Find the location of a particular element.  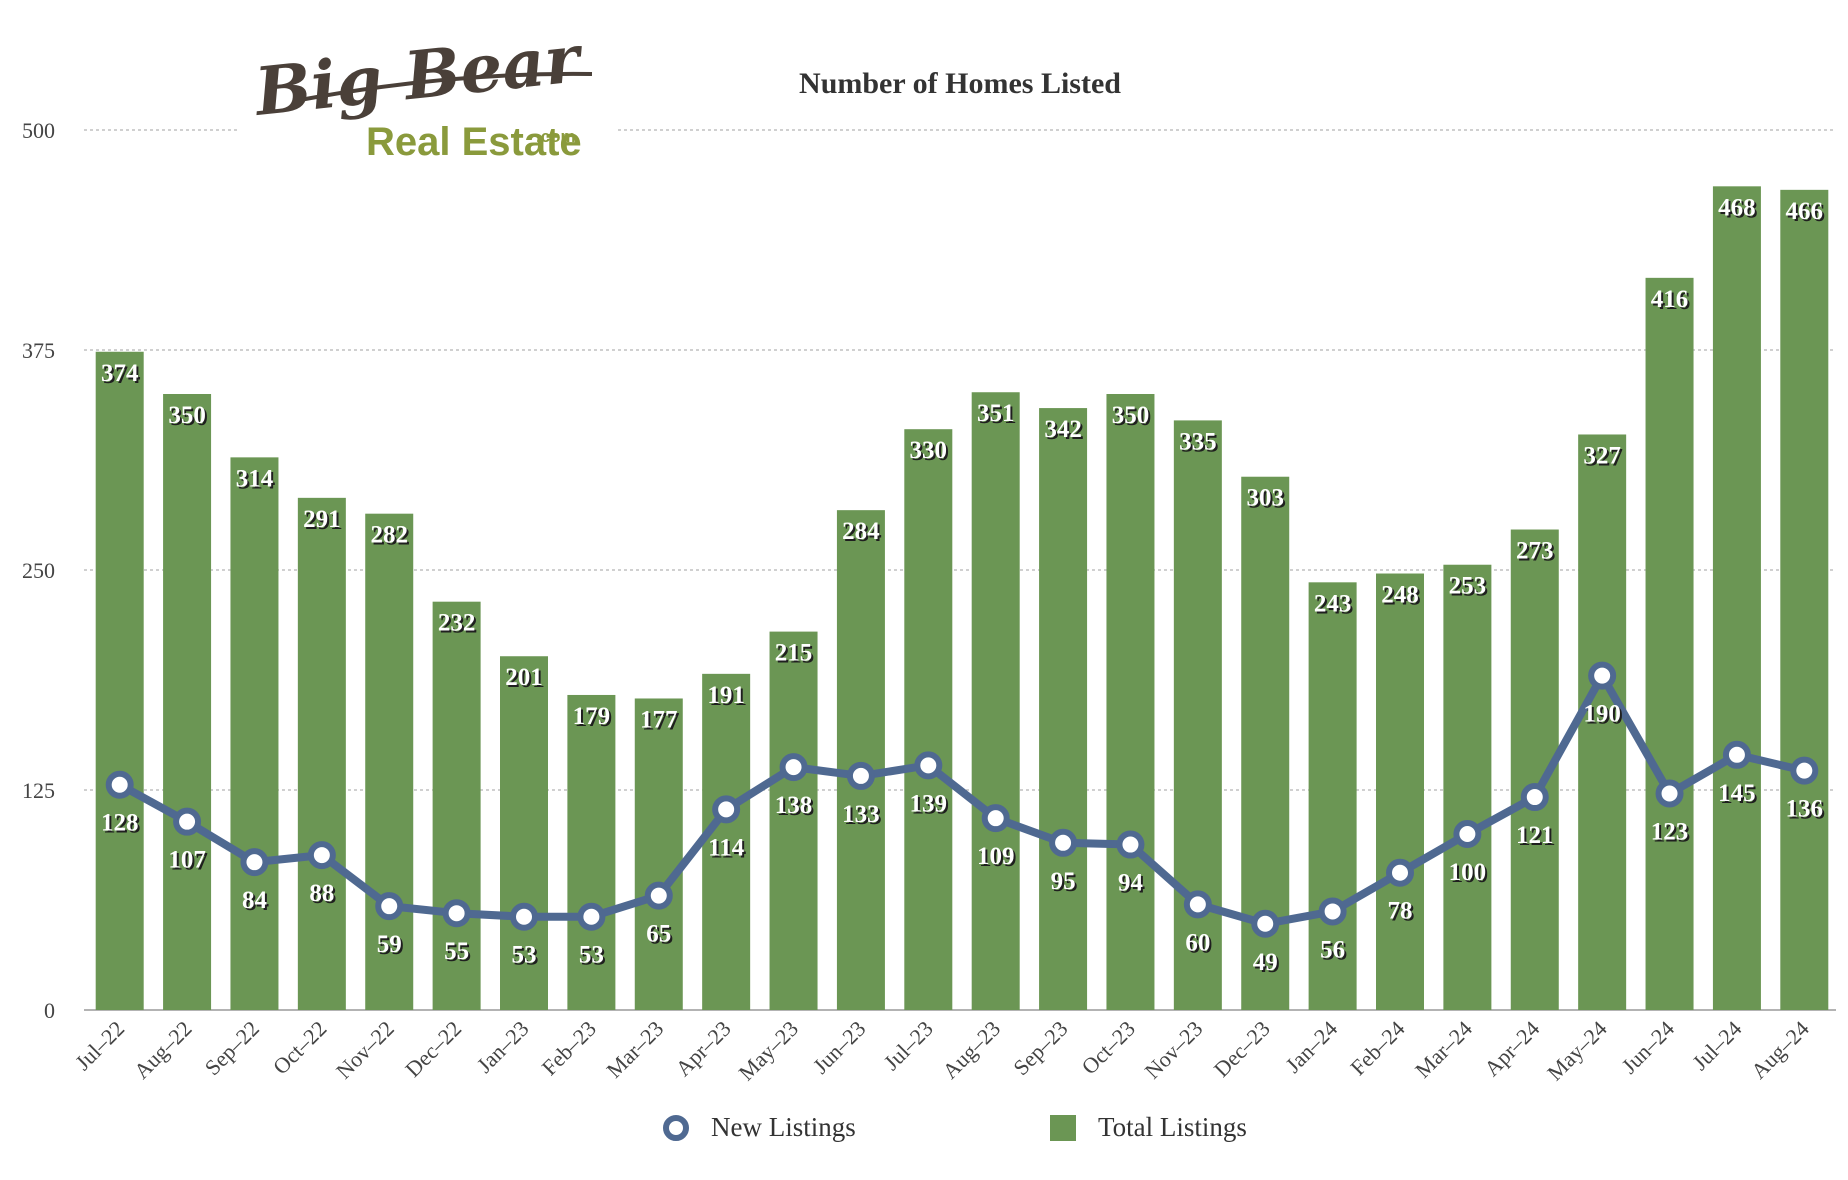

line-label: 94 is located at coordinates (1131, 883).